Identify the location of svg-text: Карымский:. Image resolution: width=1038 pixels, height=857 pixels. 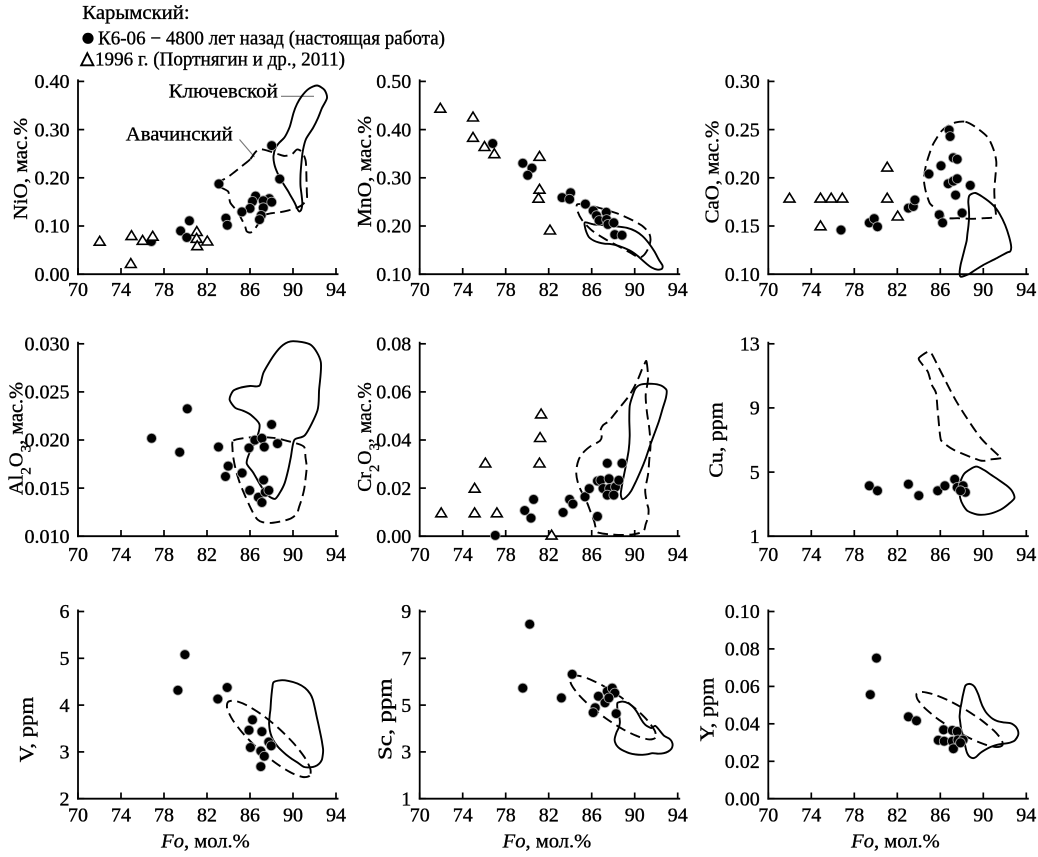
(135, 13).